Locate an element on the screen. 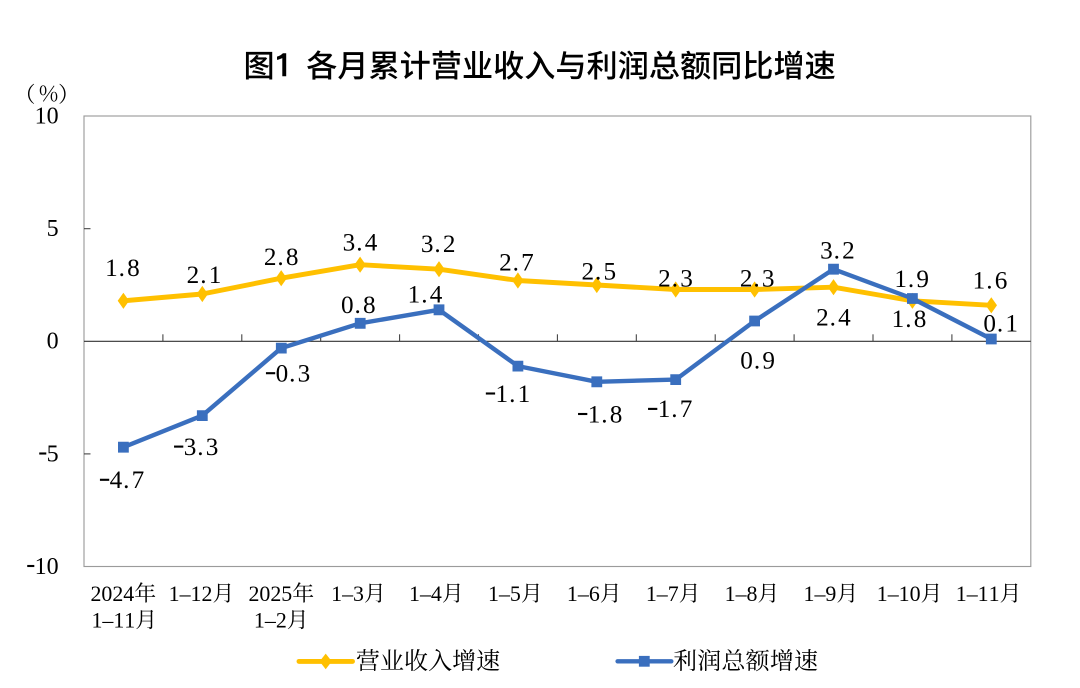  svg-text: 1–4 is located at coordinates (425, 593).